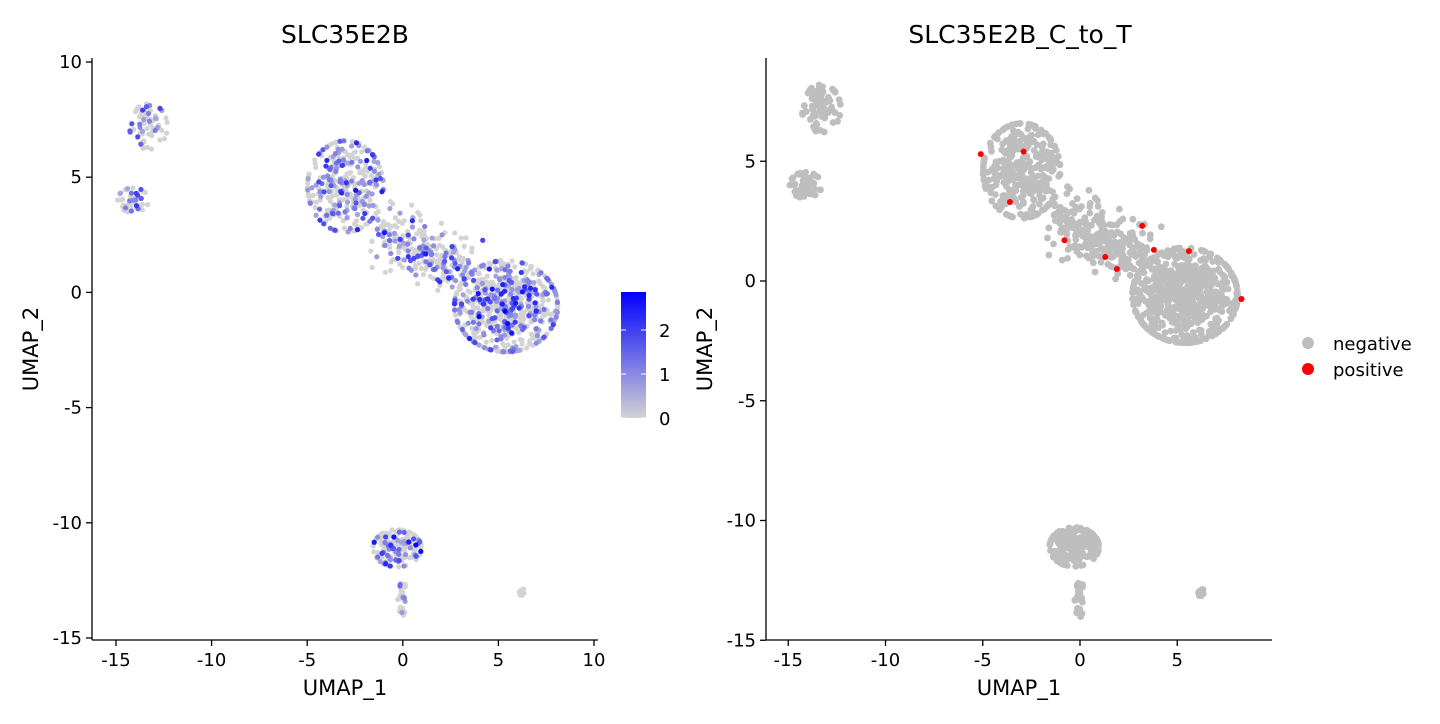 The height and width of the screenshot is (724, 1440). What do you see at coordinates (73, 408) in the screenshot?
I see `y-tick-label: -5` at bounding box center [73, 408].